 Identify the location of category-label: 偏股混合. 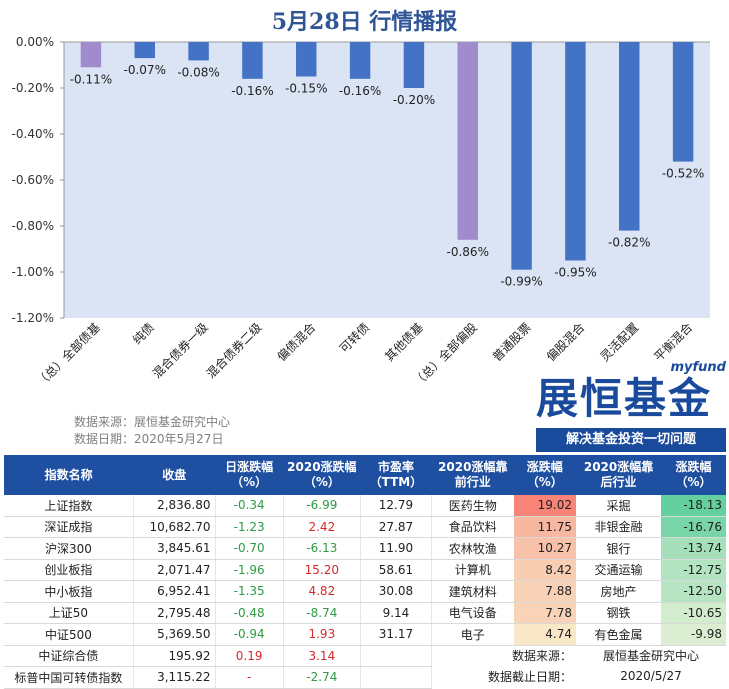
(565, 342).